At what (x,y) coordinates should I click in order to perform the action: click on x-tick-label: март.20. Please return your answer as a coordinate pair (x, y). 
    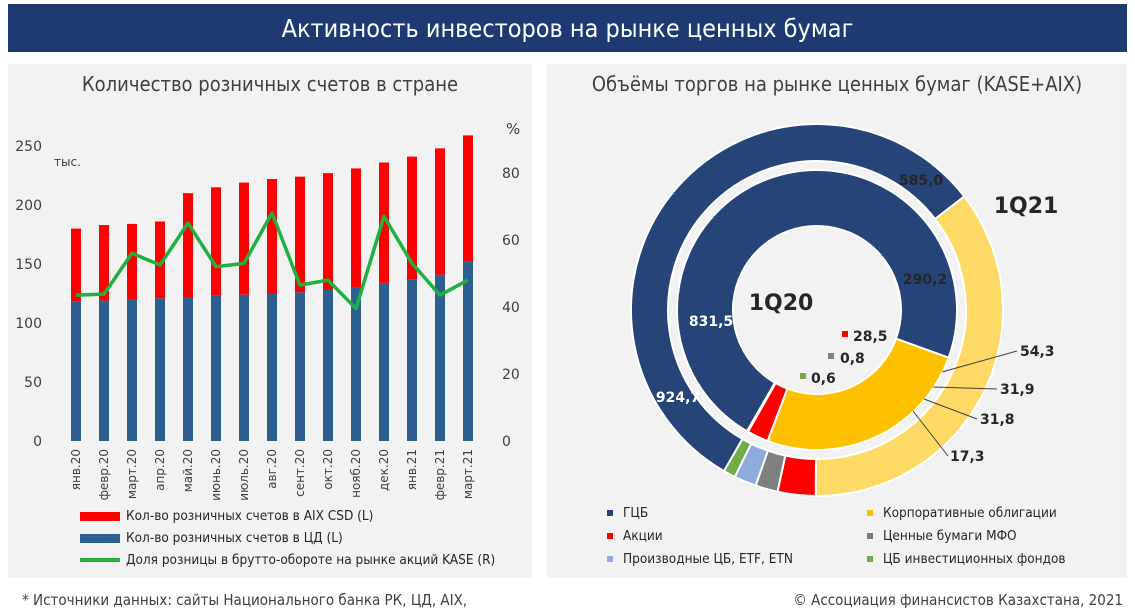
    Looking at the image, I should click on (132, 474).